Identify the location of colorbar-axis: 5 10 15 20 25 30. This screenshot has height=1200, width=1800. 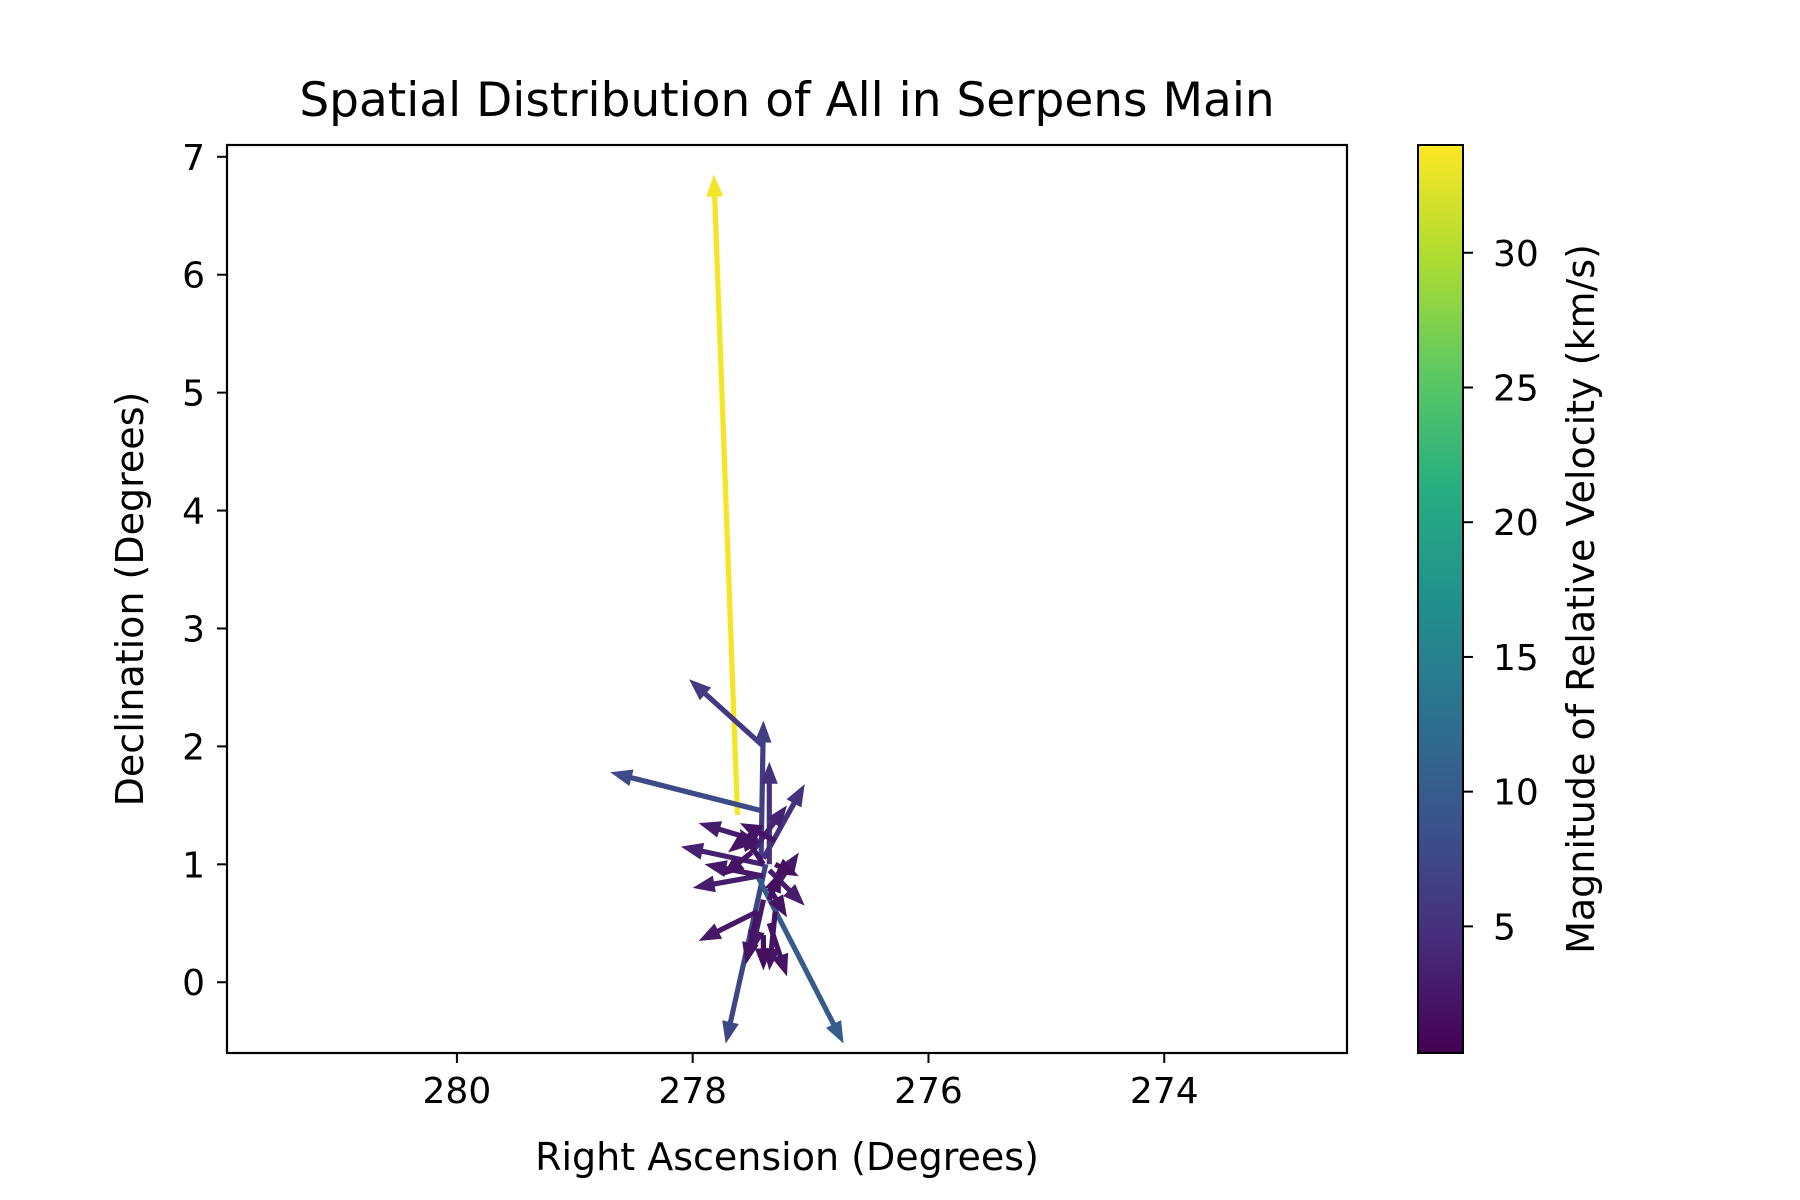
(1501, 591).